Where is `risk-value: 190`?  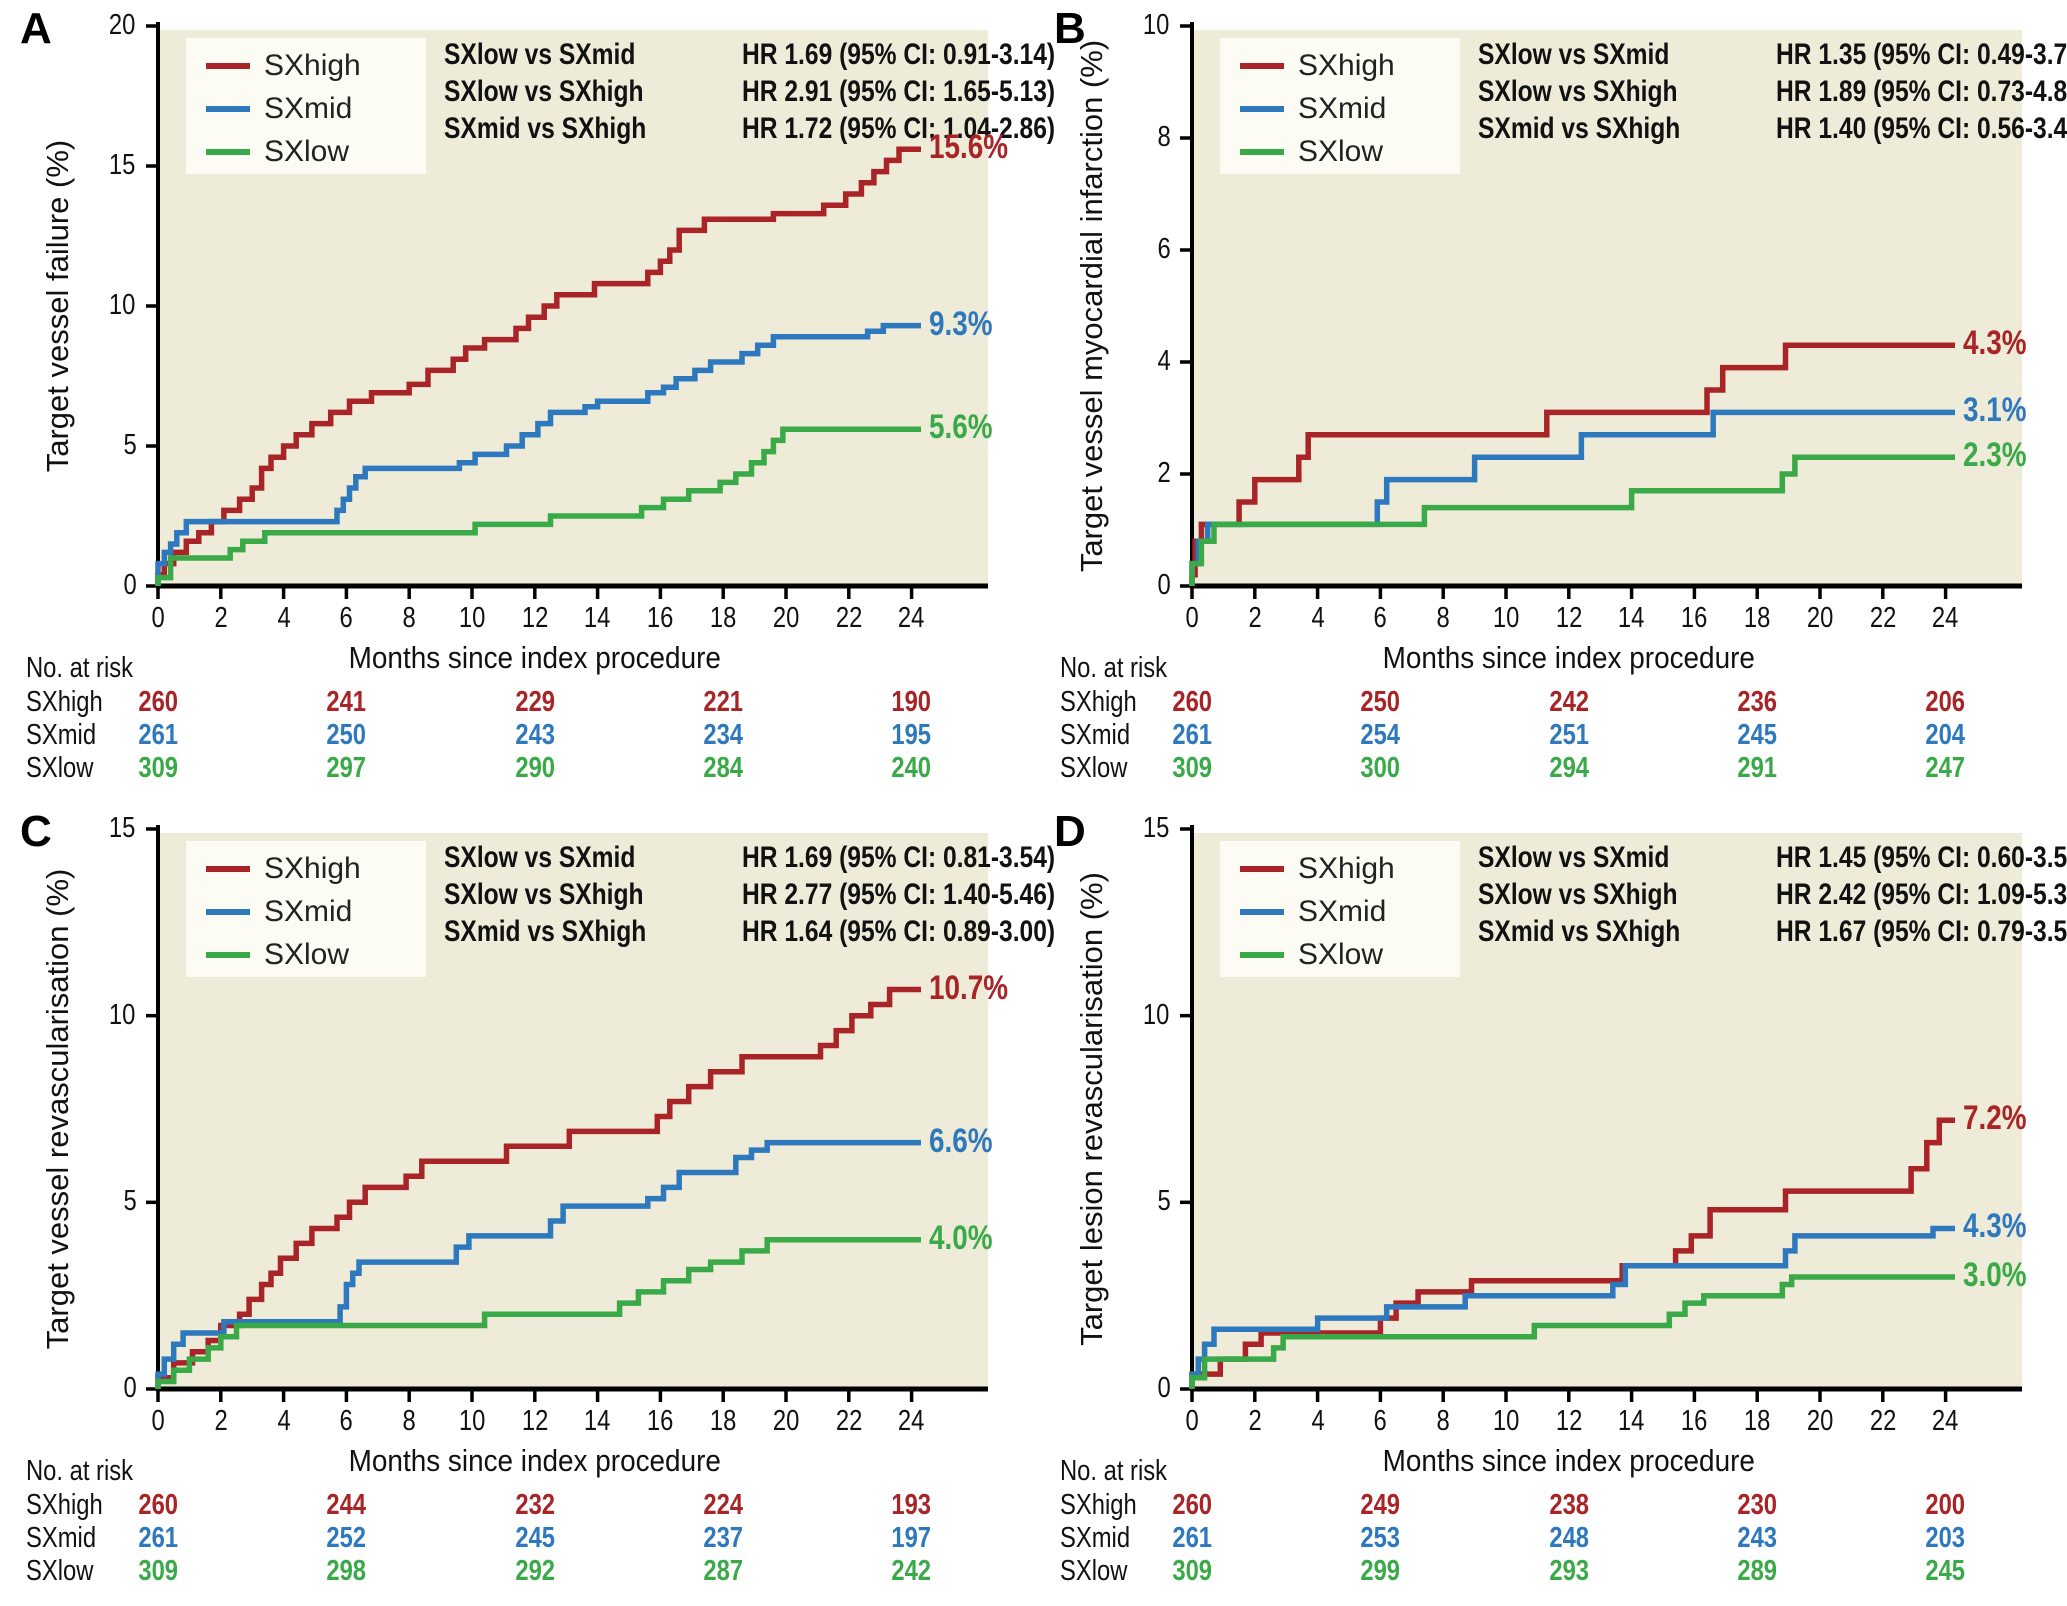
risk-value: 190 is located at coordinates (912, 702).